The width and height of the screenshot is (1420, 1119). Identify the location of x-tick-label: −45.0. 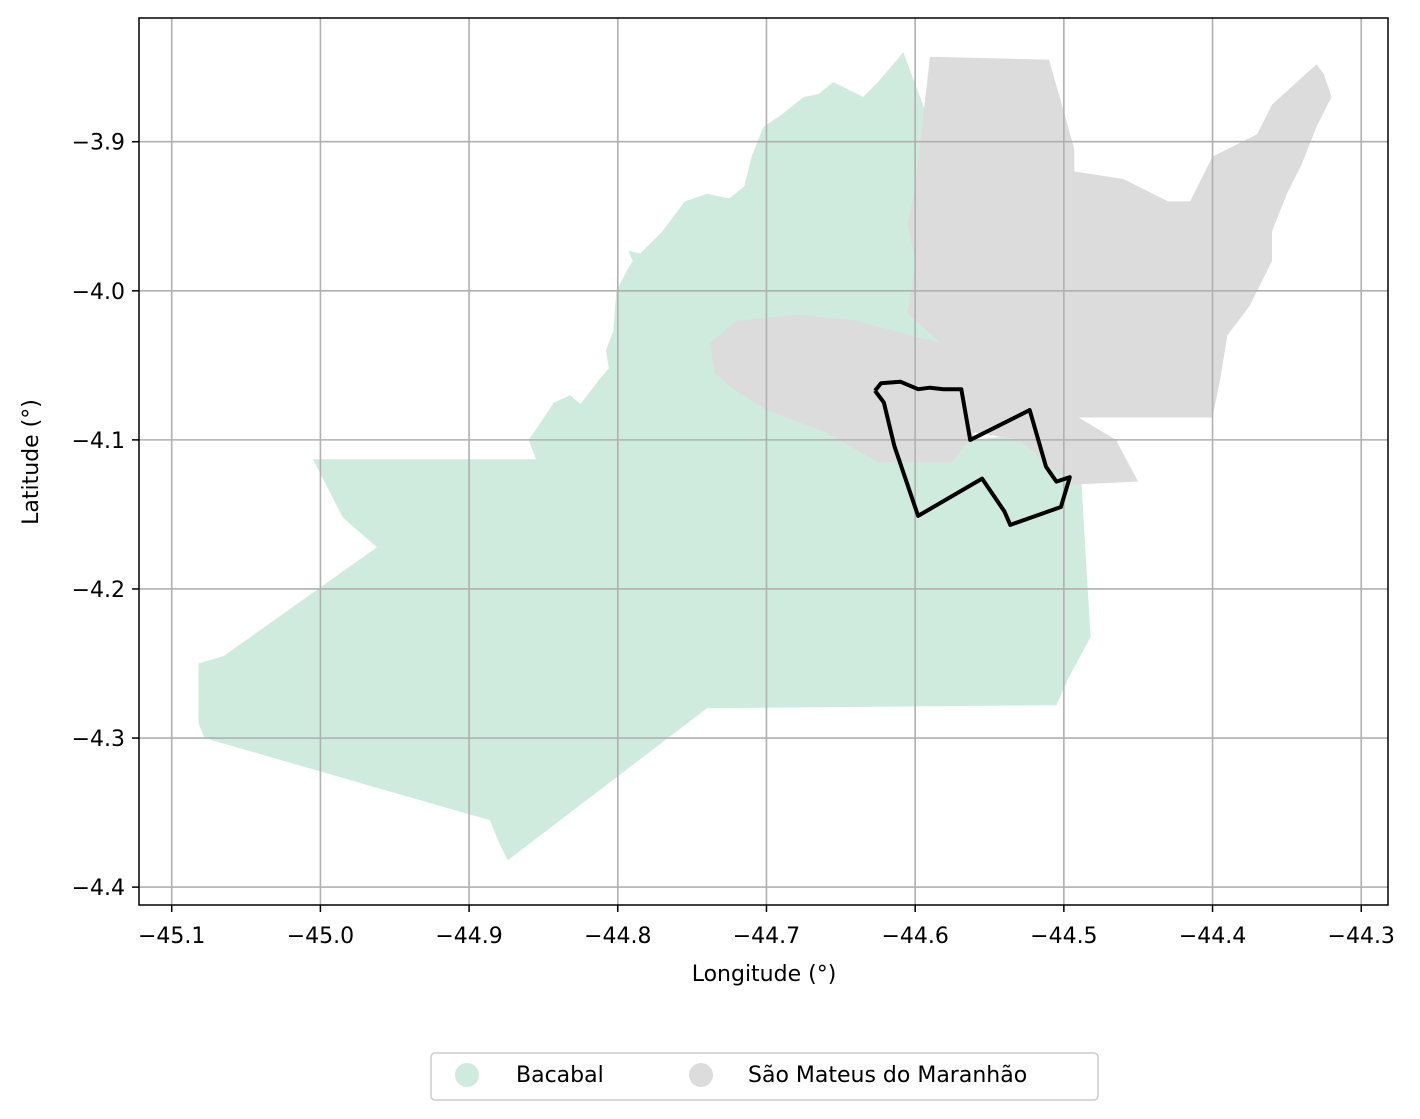
(320, 936).